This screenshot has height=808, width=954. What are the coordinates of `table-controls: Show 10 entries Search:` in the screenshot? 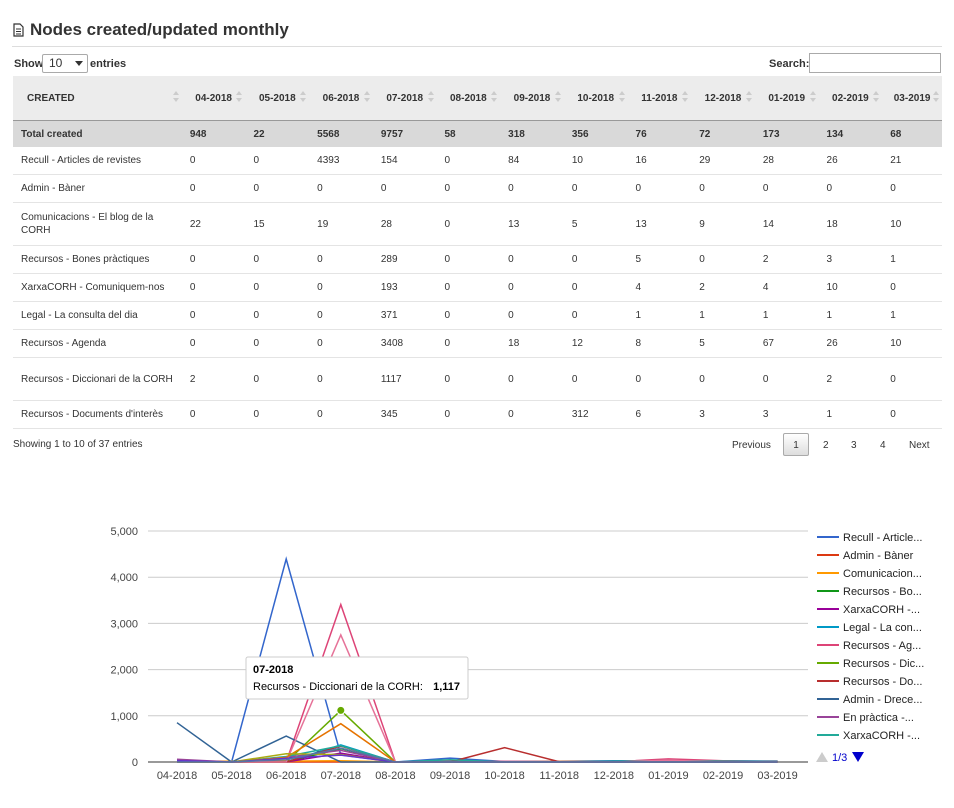 It's located at (477, 64).